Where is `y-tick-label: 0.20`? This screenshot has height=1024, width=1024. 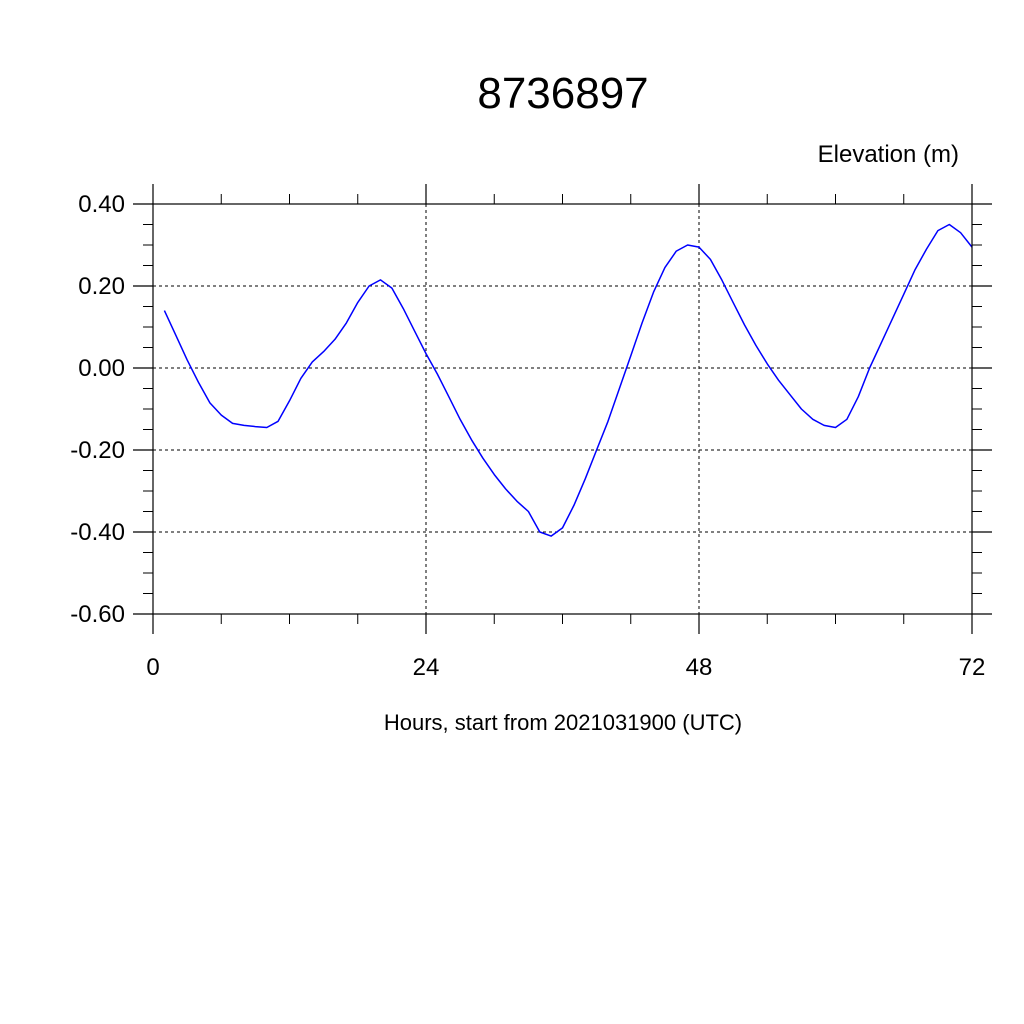 y-tick-label: 0.20 is located at coordinates (101, 286).